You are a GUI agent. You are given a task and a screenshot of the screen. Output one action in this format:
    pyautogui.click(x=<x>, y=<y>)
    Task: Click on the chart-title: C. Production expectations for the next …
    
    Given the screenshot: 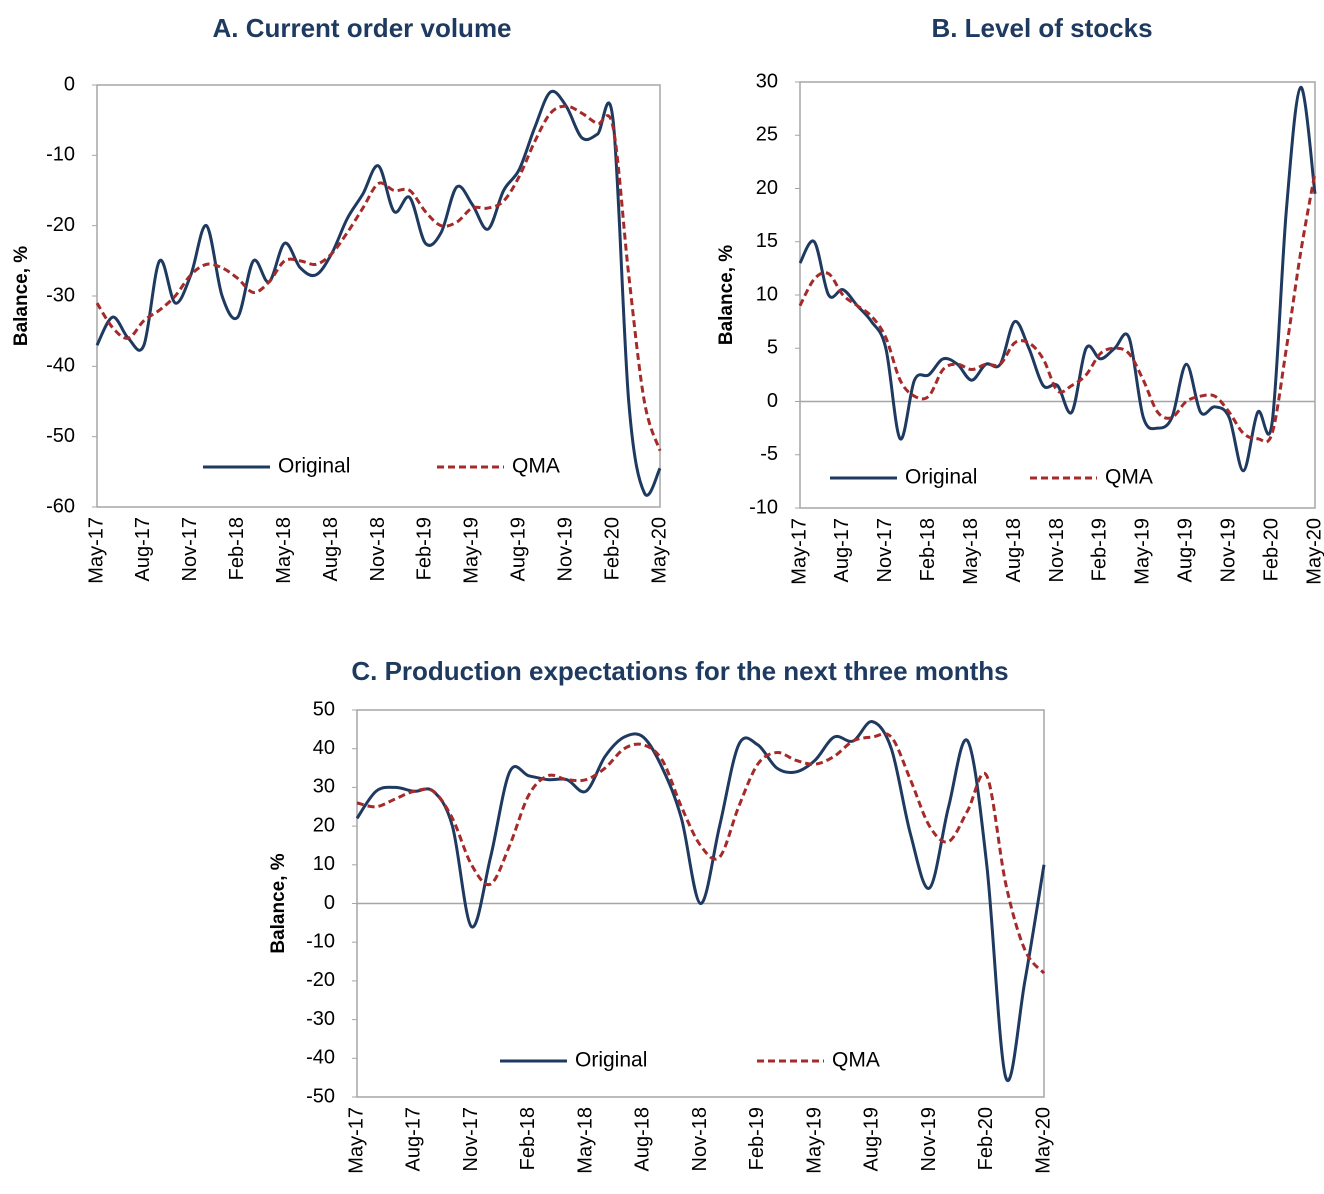 What is the action you would take?
    pyautogui.click(x=679, y=671)
    